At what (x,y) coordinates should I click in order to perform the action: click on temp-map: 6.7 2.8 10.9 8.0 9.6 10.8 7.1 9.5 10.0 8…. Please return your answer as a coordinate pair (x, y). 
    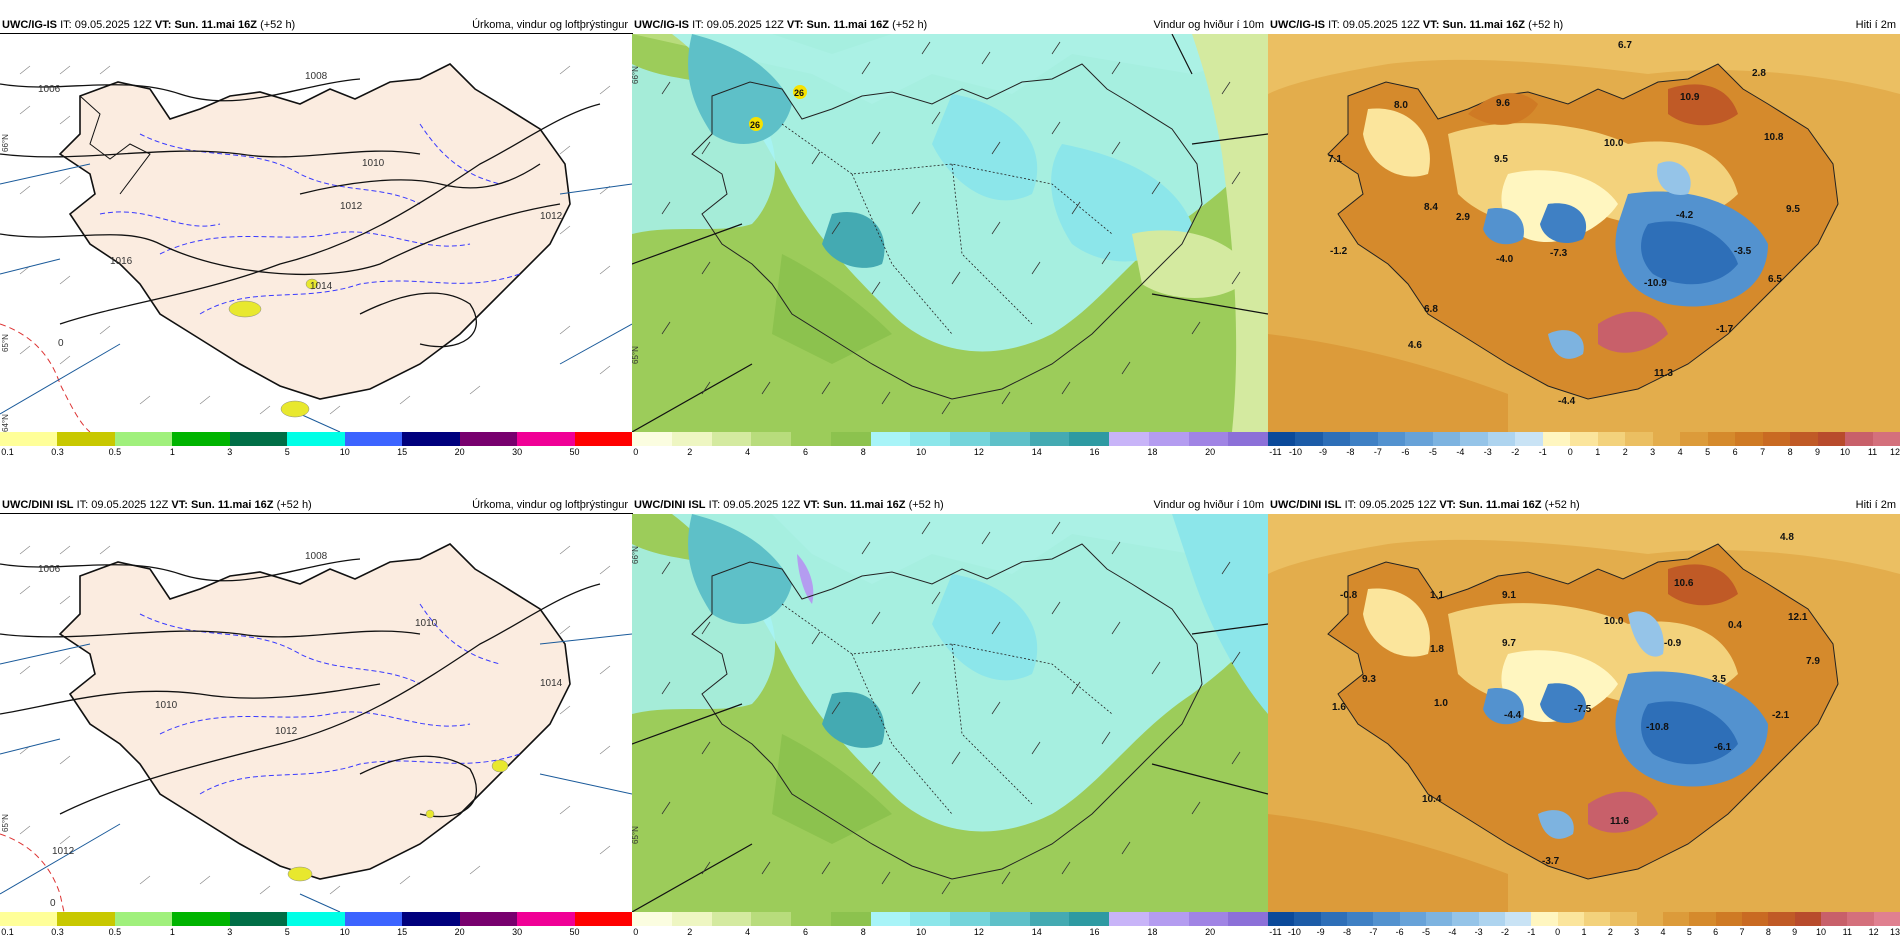
    Looking at the image, I should click on (1584, 233).